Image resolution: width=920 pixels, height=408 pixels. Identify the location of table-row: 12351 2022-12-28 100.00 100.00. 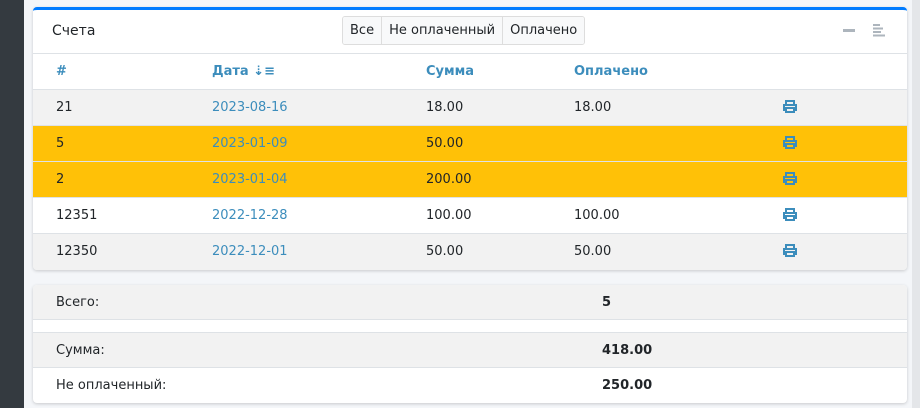
(470, 216).